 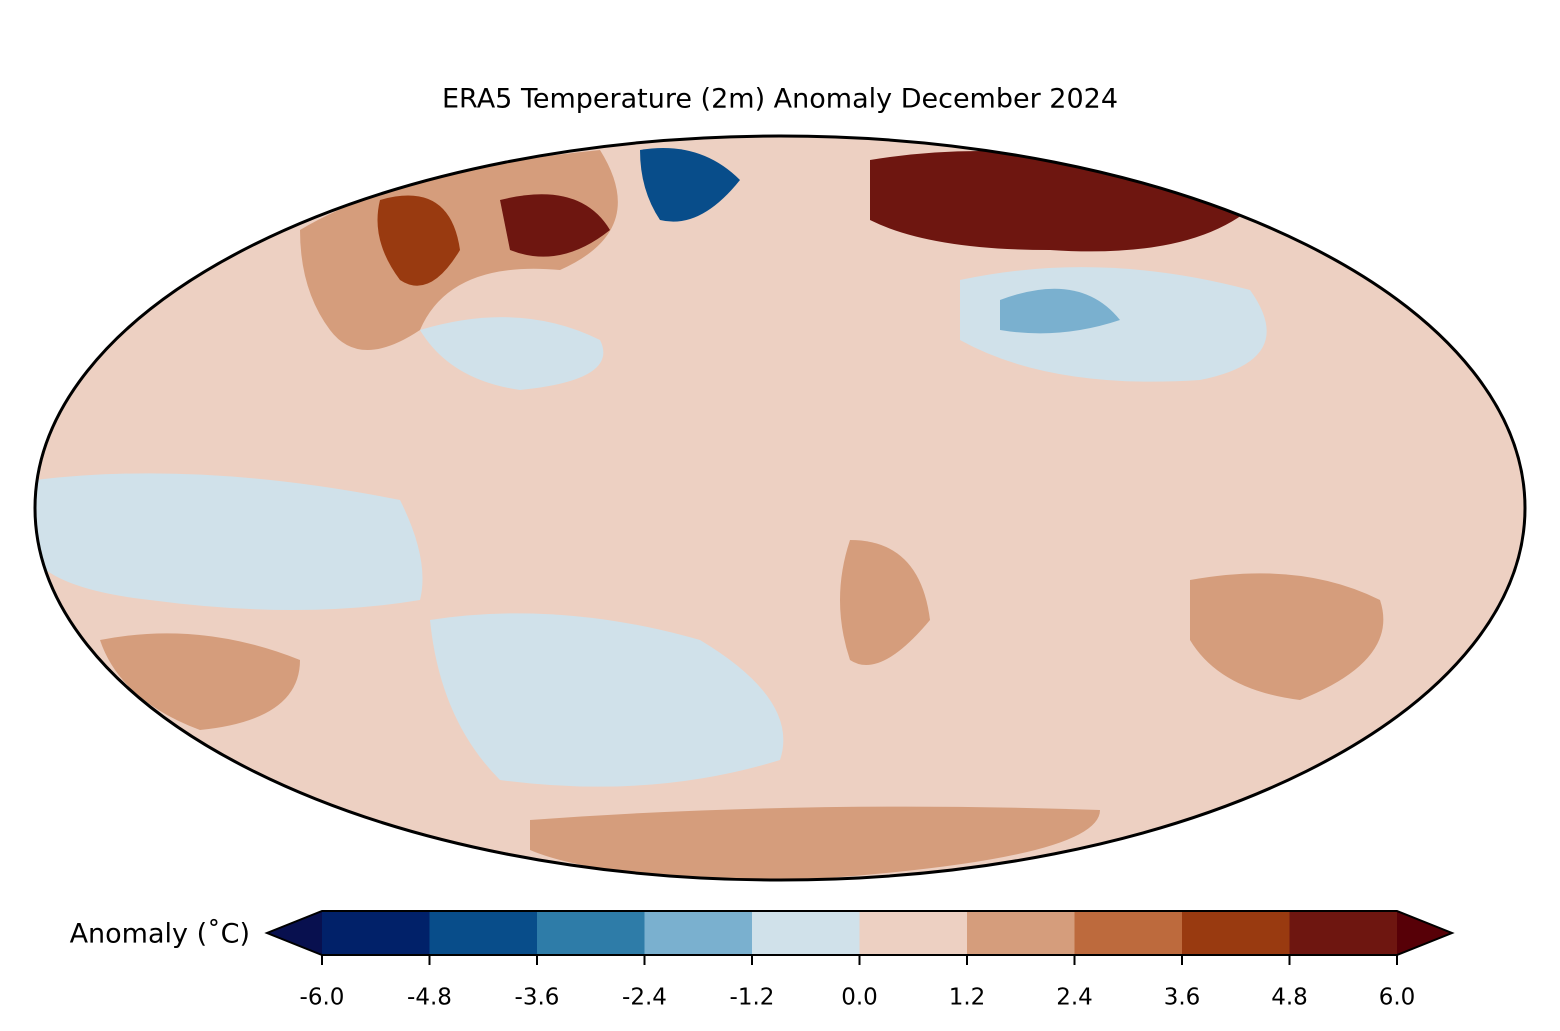 I want to click on colorbar-tick-label: -1.2, so click(x=752, y=998).